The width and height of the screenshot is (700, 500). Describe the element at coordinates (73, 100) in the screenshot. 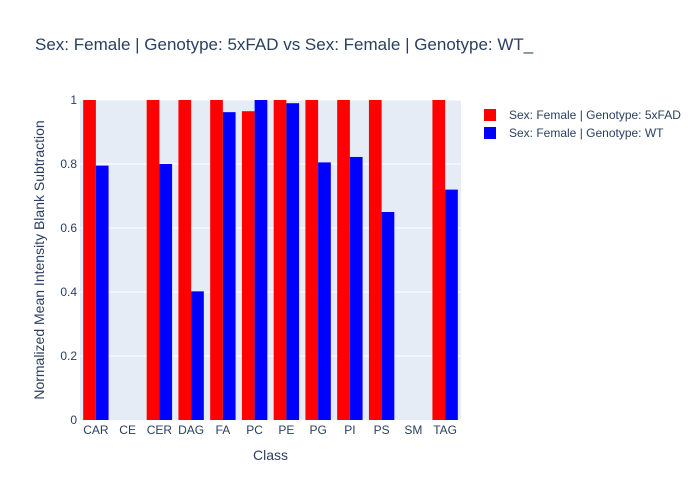

I see `y-tick-label: 1` at that location.